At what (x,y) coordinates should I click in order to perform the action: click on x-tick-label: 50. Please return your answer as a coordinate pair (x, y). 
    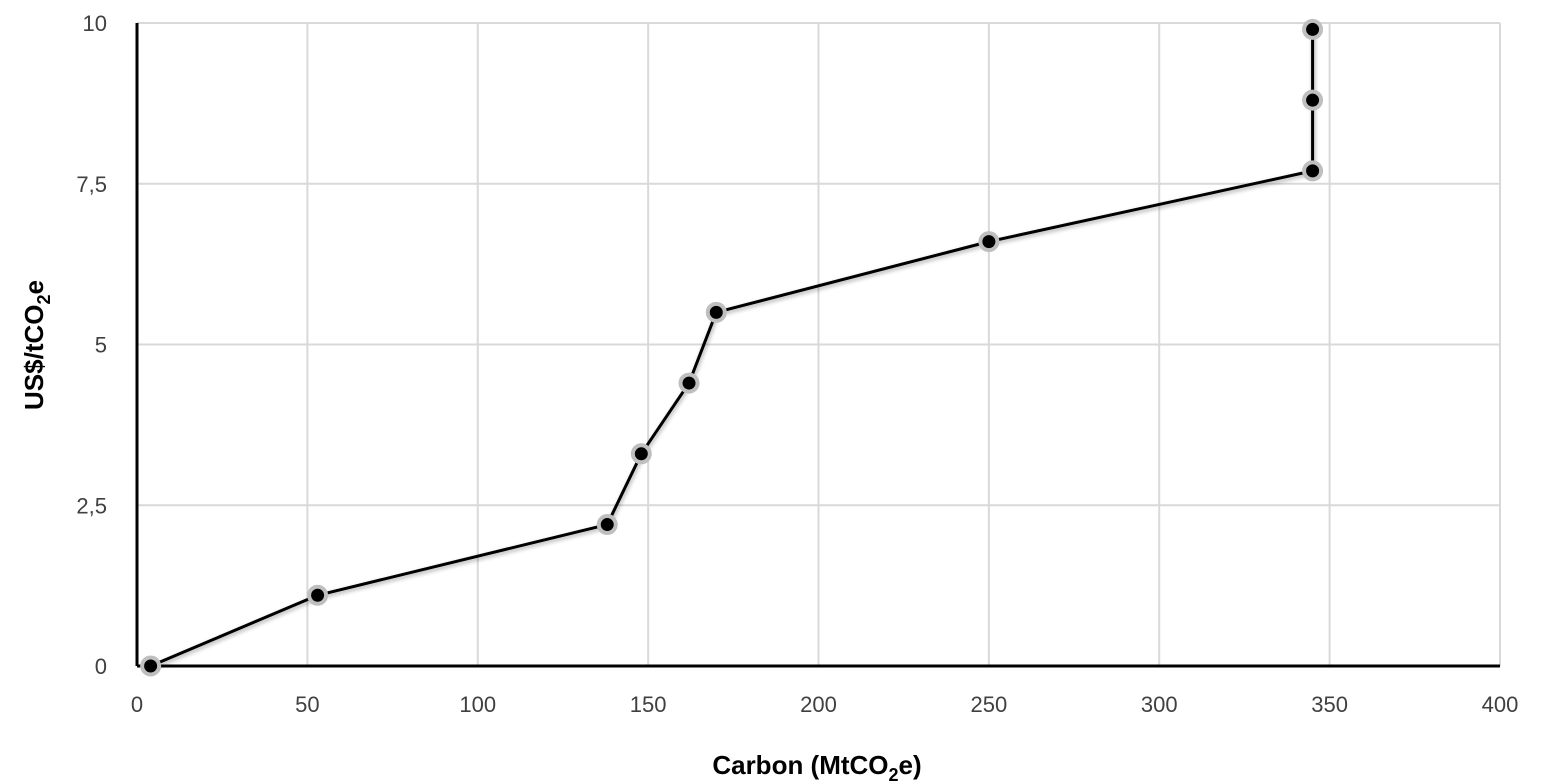
    Looking at the image, I should click on (307, 704).